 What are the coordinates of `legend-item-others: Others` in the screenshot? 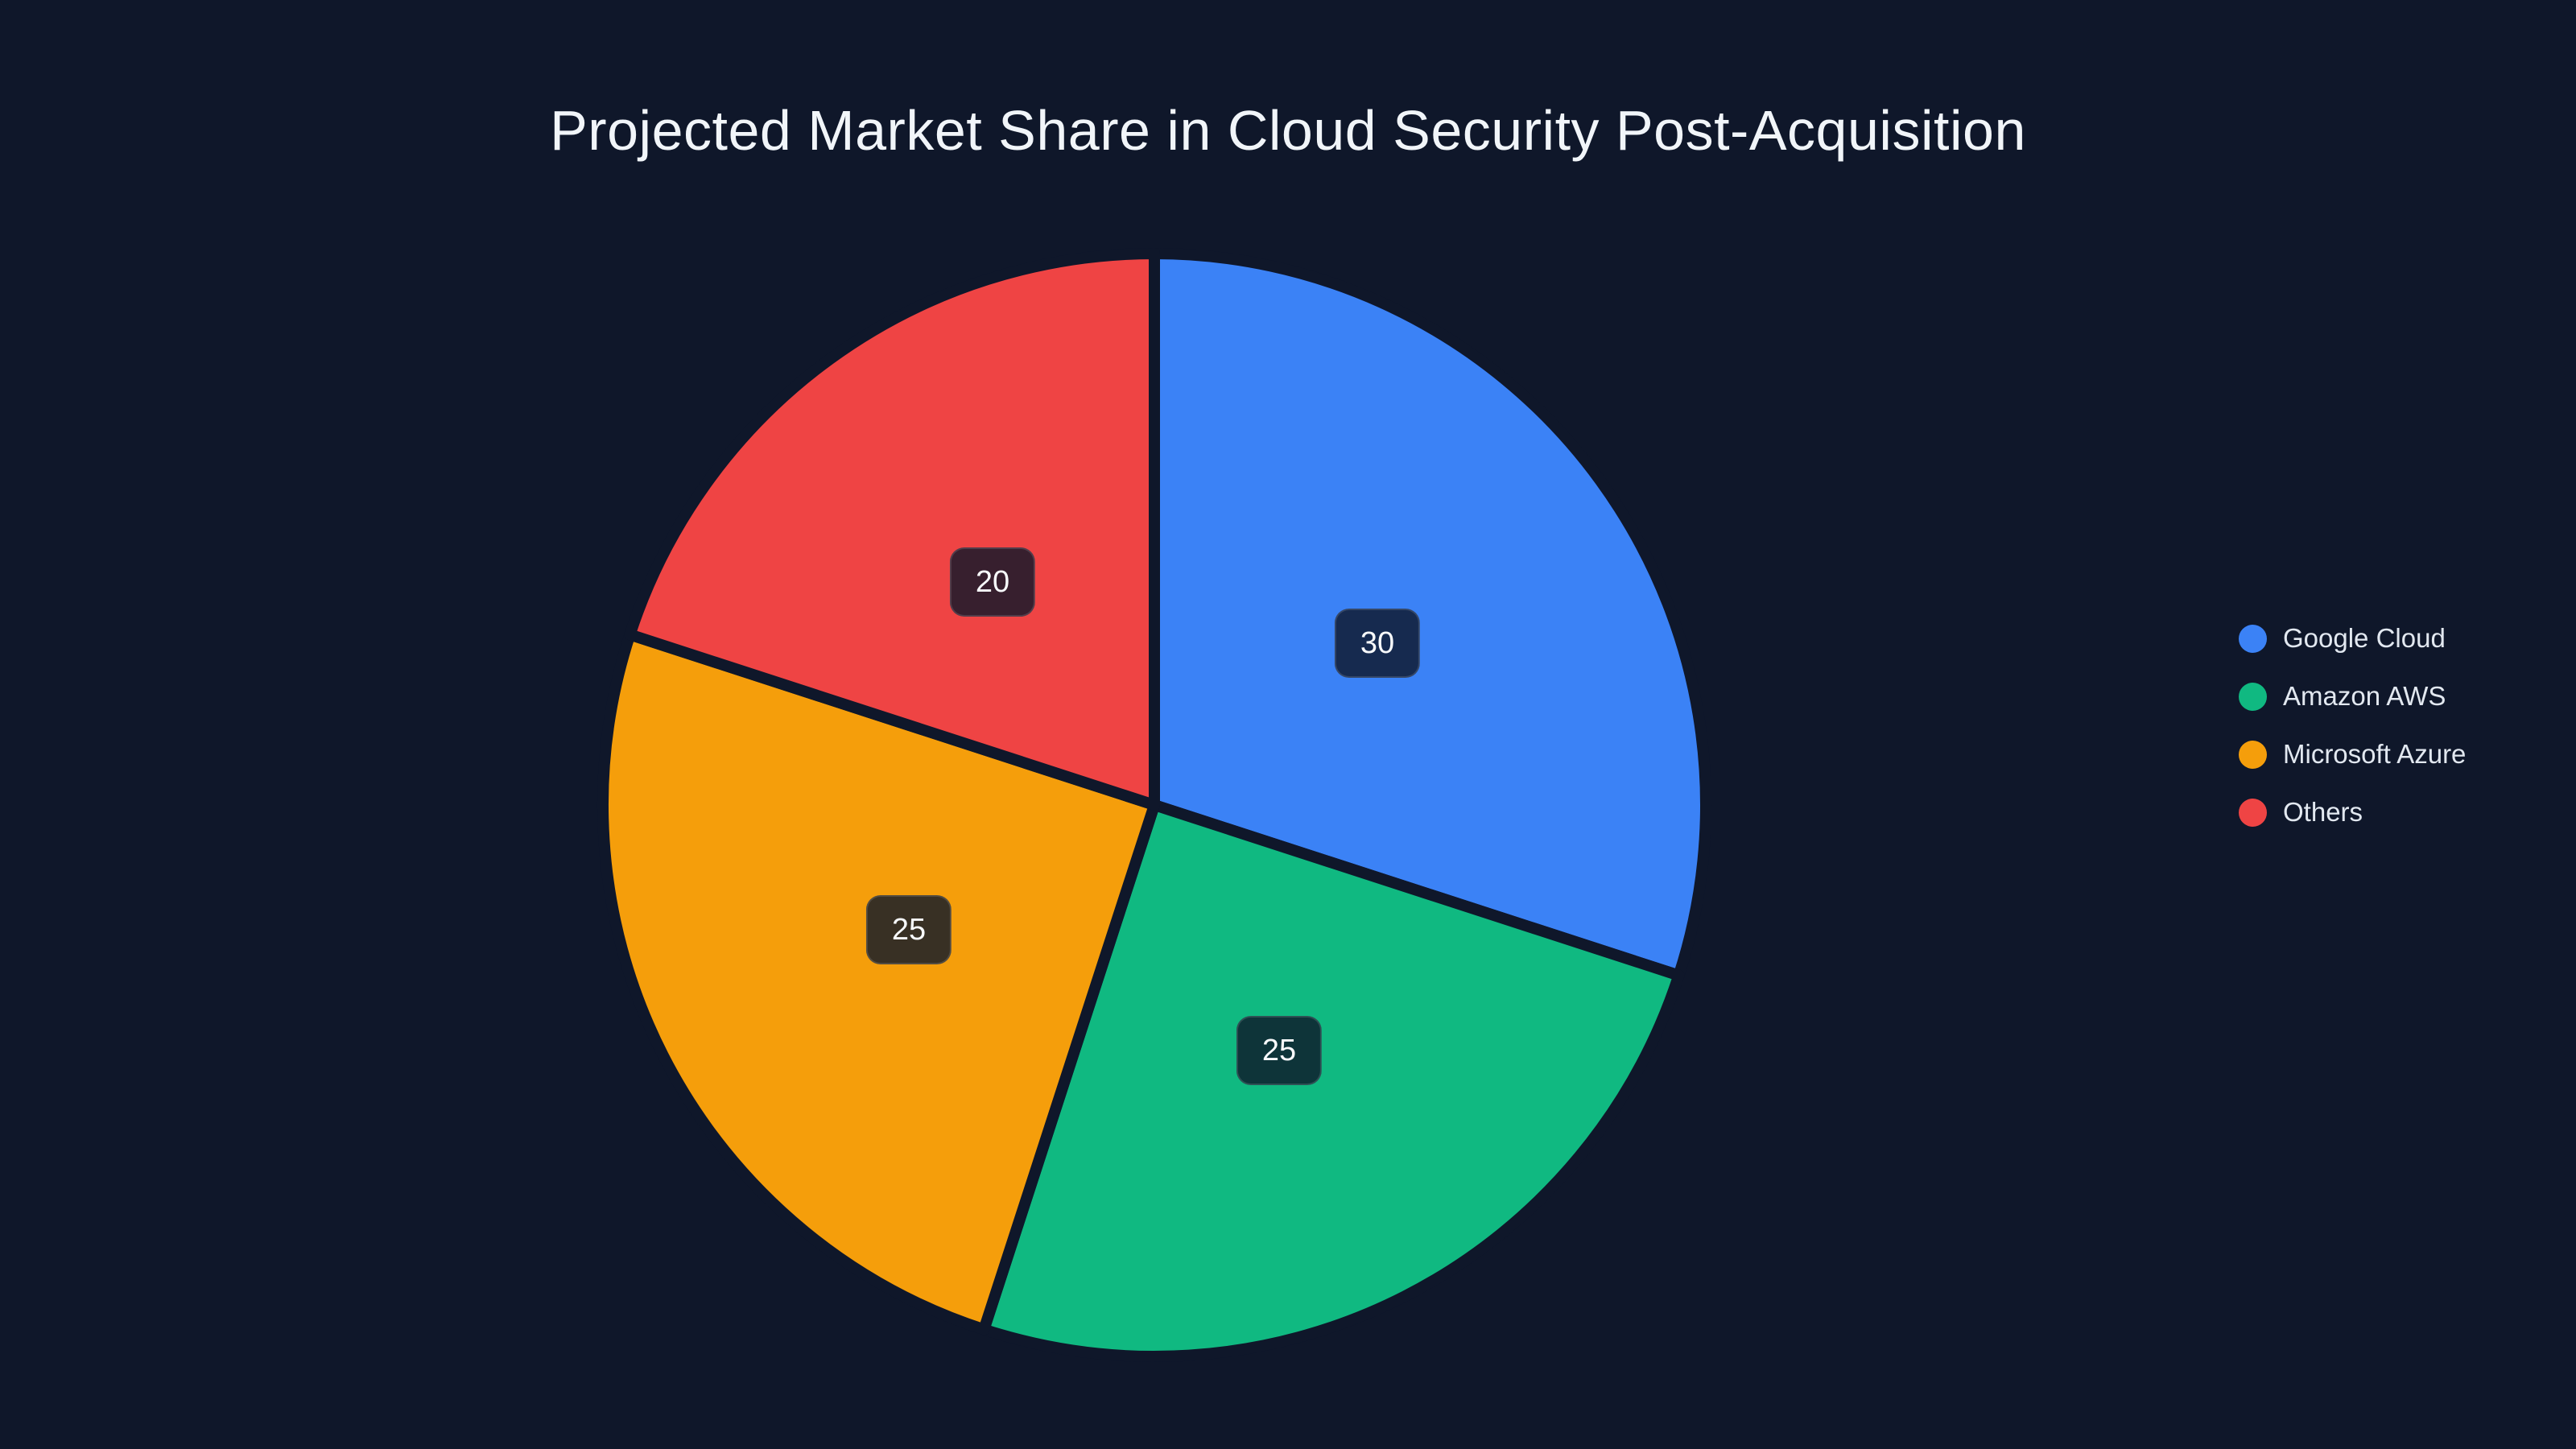 It's located at (2352, 812).